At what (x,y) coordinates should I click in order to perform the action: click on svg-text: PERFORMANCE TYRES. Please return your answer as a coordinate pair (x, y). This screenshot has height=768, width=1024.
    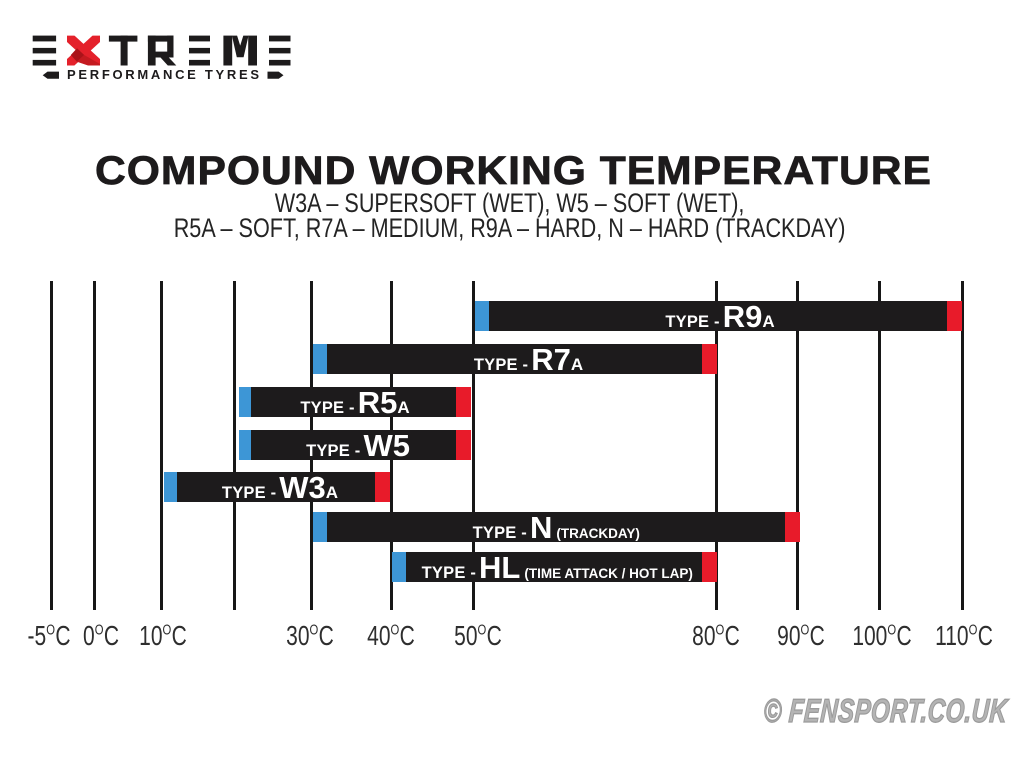
    Looking at the image, I should click on (163, 74).